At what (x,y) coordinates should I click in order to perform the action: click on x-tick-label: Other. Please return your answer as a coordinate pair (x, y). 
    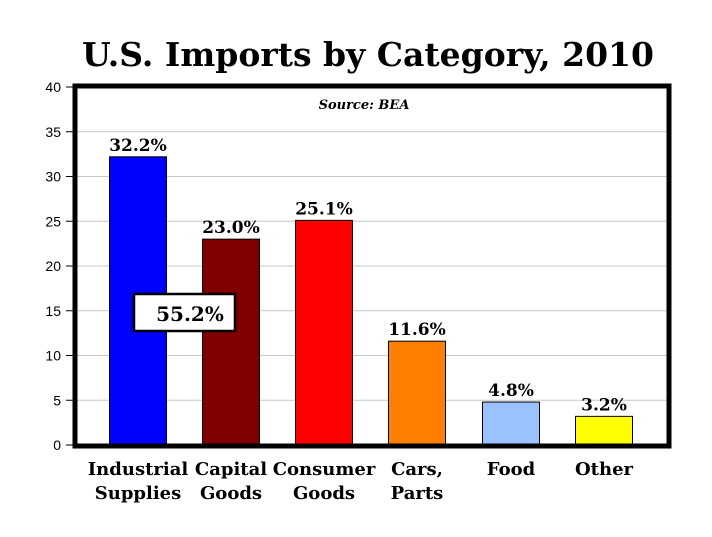
    Looking at the image, I should click on (604, 469).